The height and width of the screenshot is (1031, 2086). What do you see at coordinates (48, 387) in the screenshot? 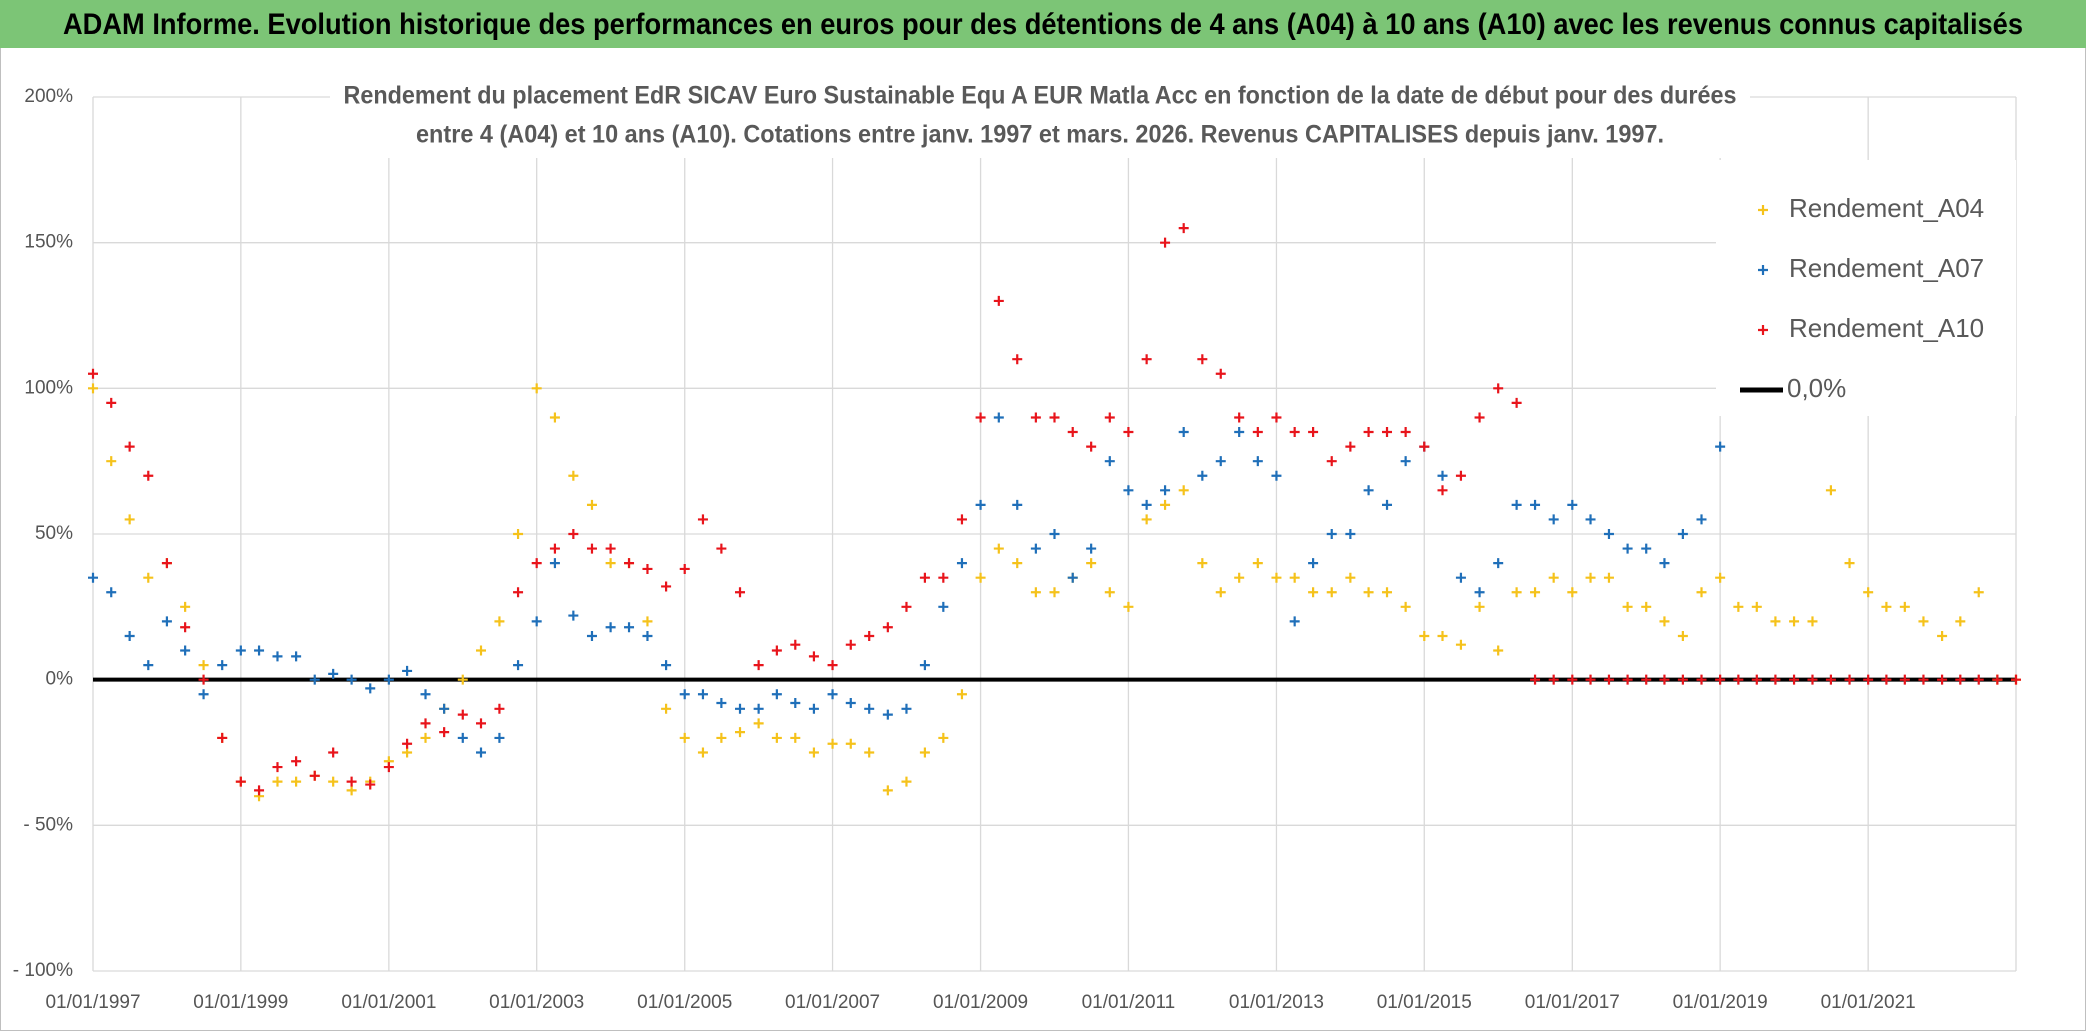
I see `y-tick-label: 100%` at bounding box center [48, 387].